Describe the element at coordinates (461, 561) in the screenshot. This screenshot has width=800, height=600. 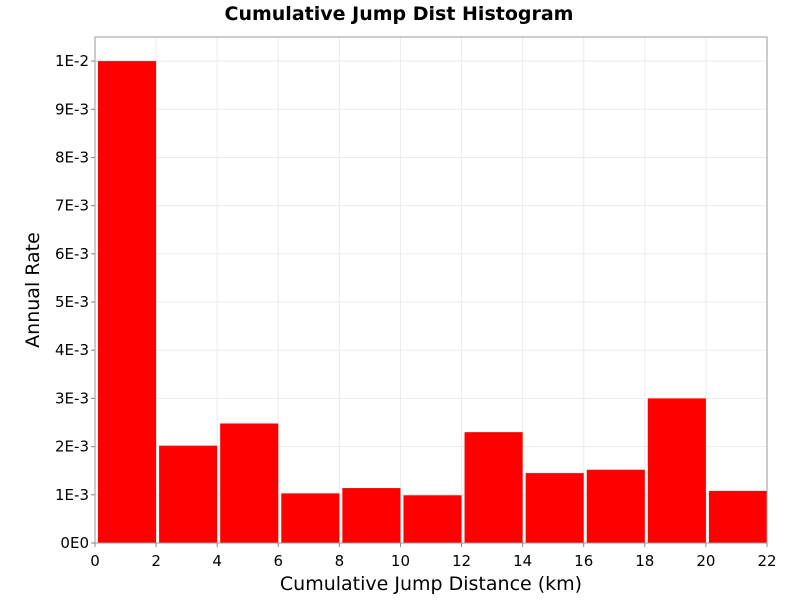
I see `x-tick-label: 12` at that location.